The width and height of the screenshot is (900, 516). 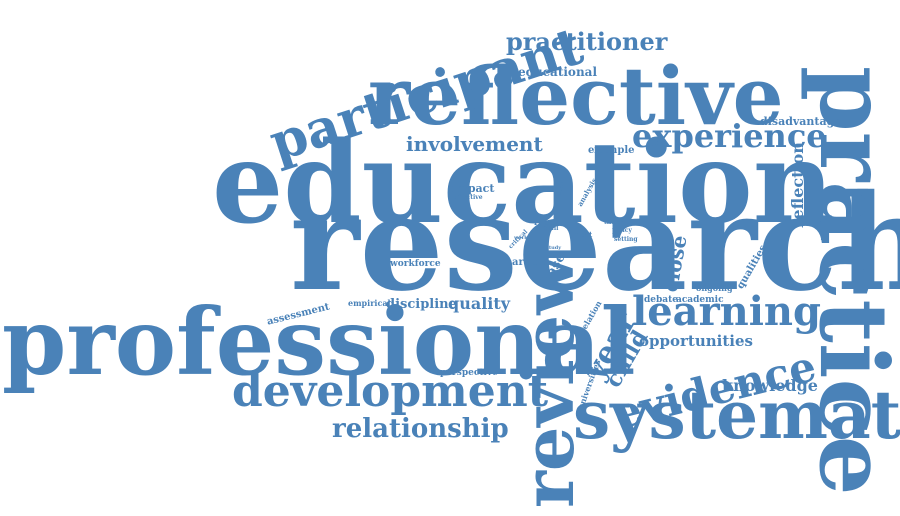 I want to click on word-effective: effective, so click(x=468, y=197).